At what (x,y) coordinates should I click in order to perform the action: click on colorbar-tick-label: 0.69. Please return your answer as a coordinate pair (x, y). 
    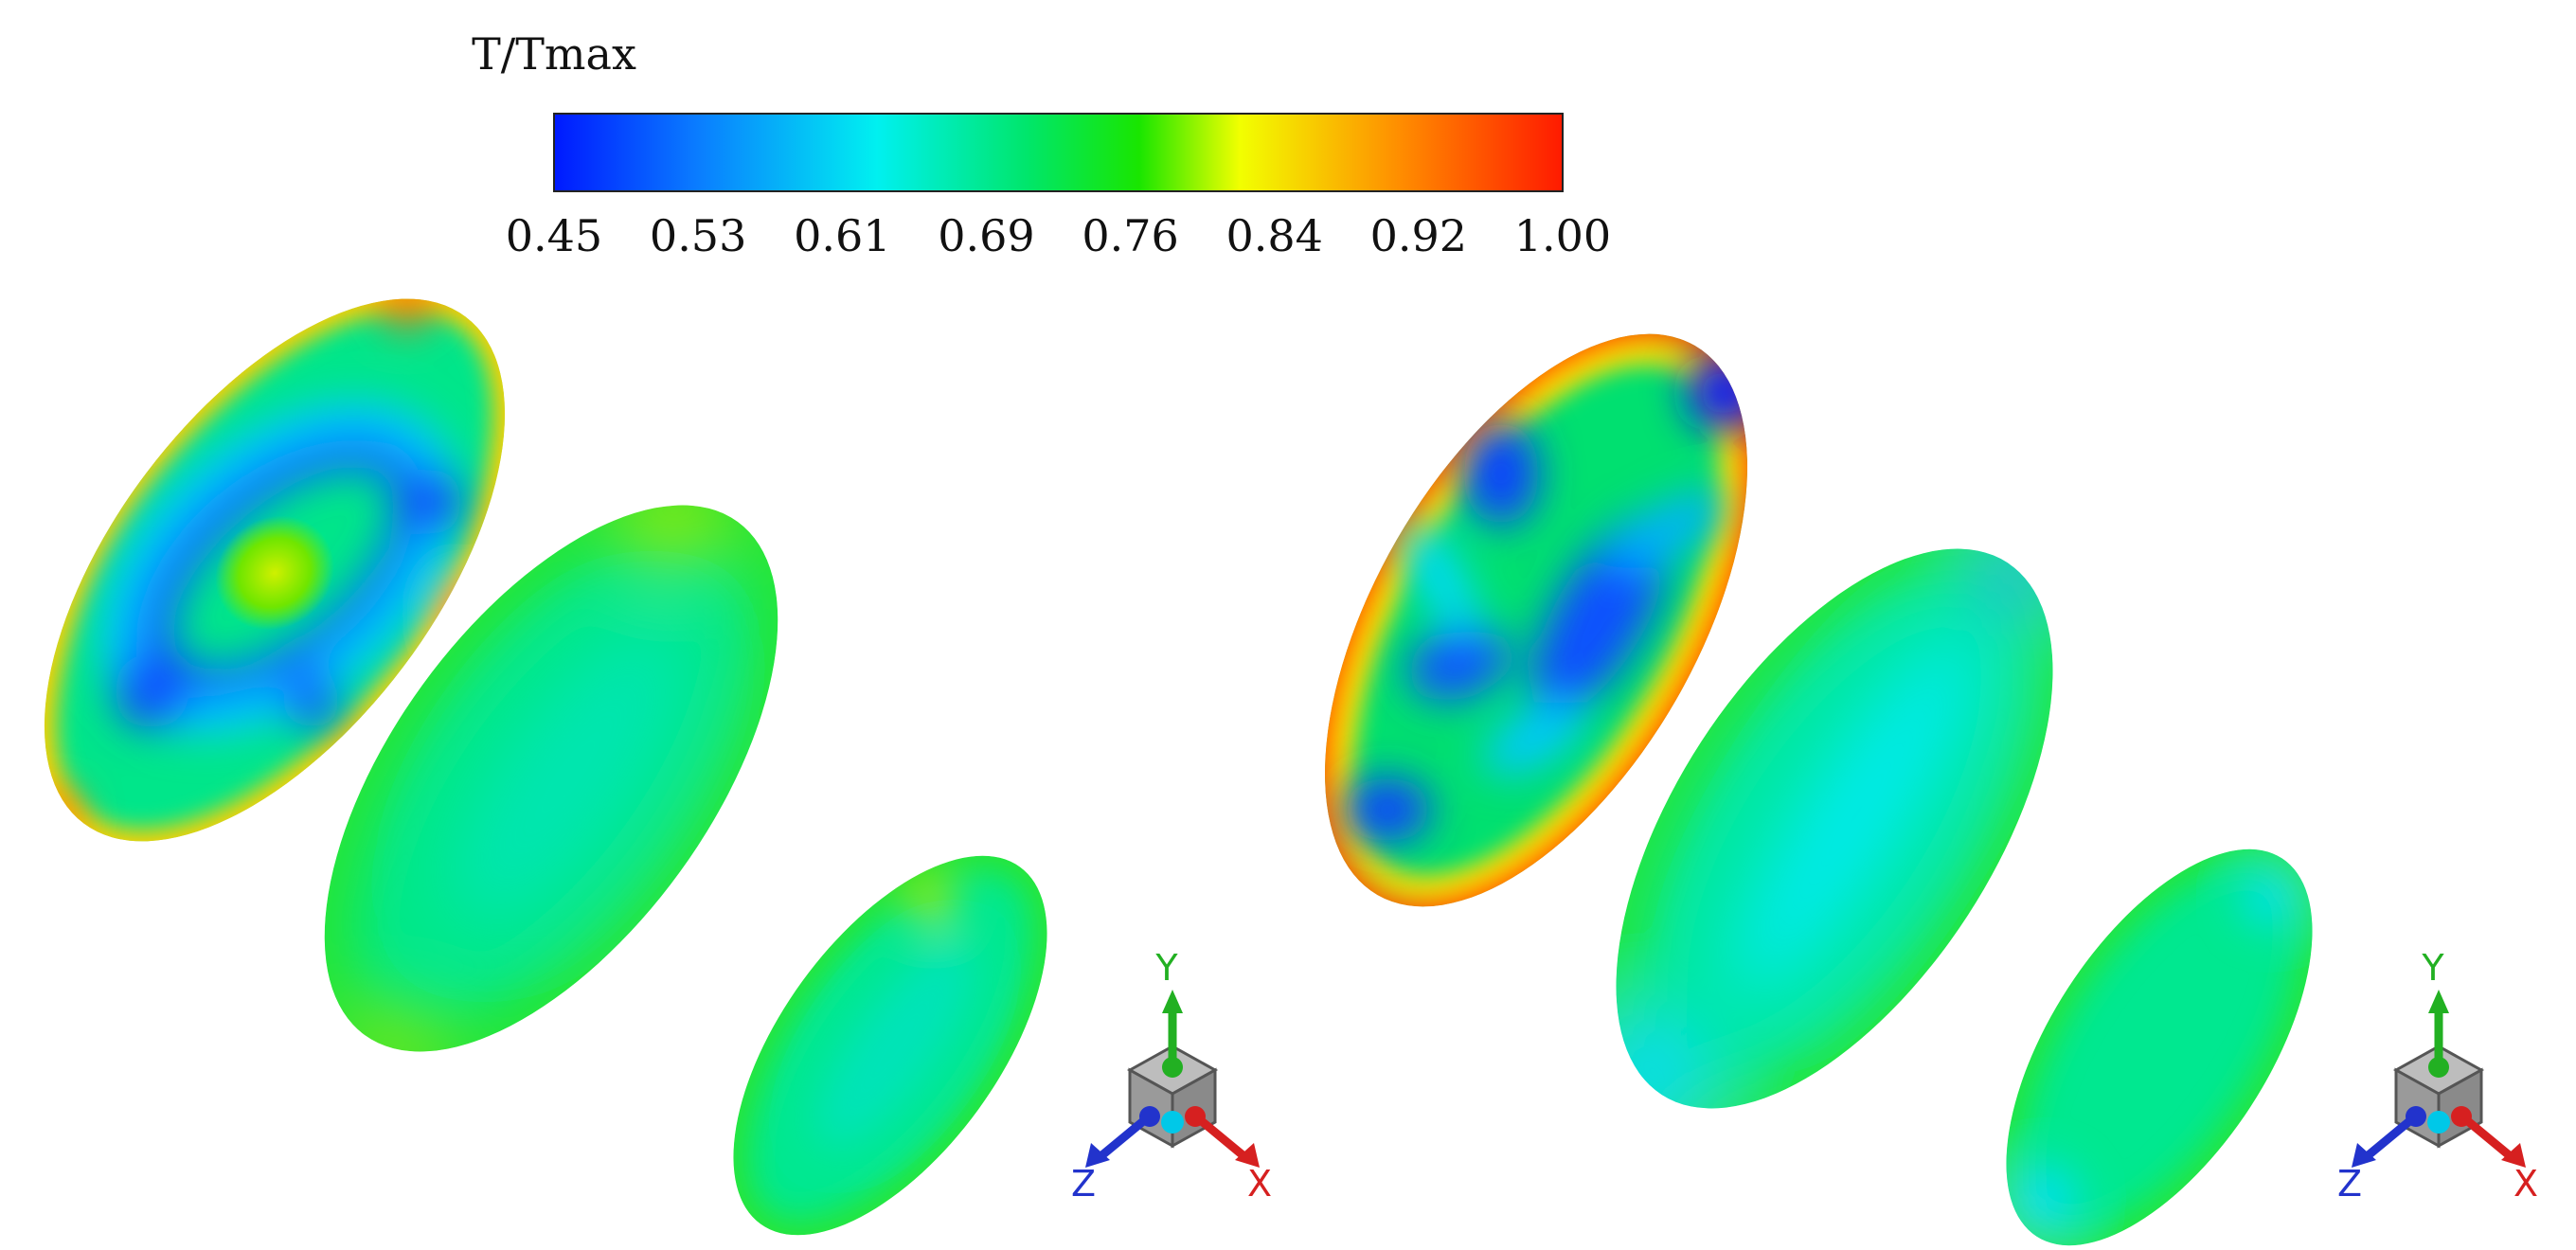
    Looking at the image, I should click on (986, 236).